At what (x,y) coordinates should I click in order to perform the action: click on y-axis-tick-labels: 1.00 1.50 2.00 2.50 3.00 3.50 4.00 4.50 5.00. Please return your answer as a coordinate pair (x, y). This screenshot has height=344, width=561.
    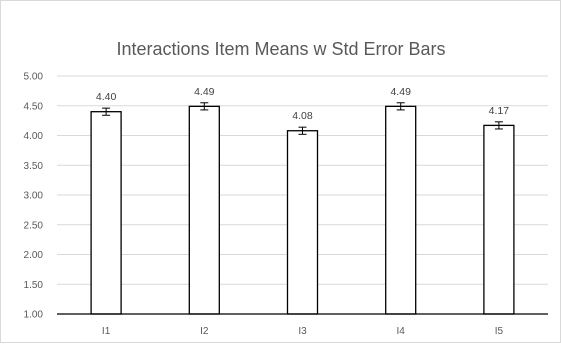
    Looking at the image, I should click on (34, 196).